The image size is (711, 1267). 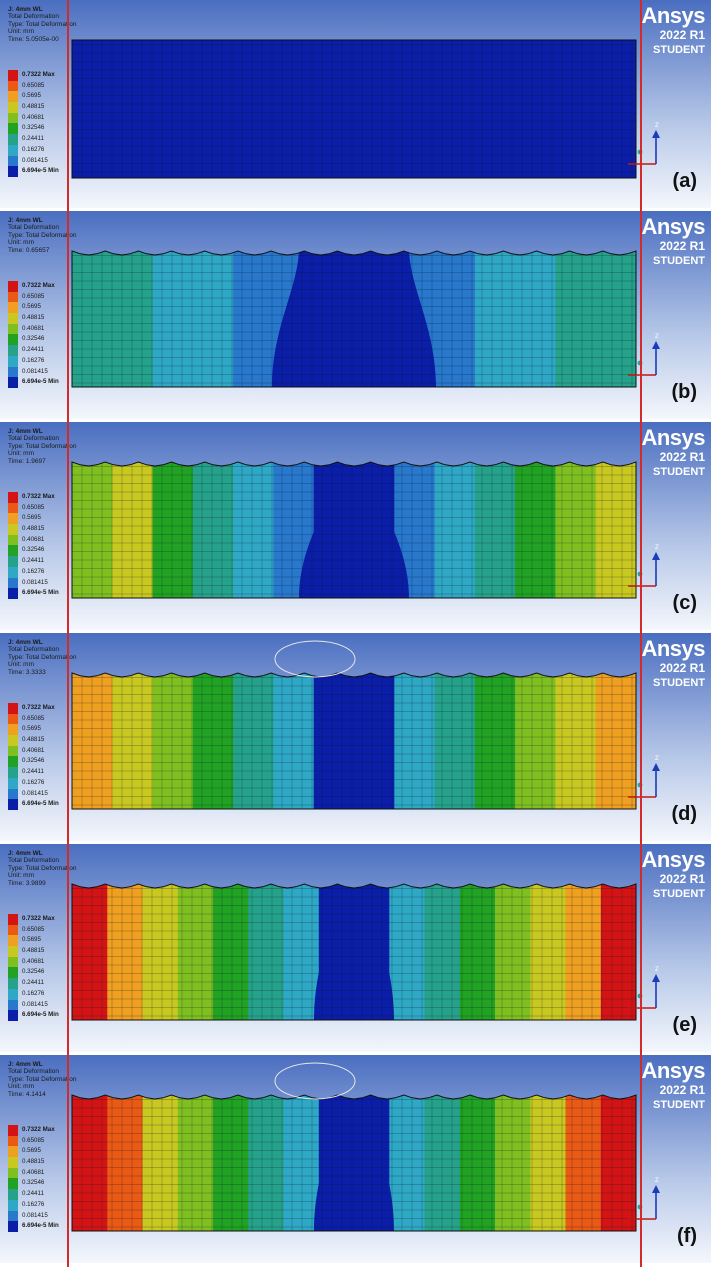 What do you see at coordinates (27, 883) in the screenshot?
I see `result-time: Time: 3.9899` at bounding box center [27, 883].